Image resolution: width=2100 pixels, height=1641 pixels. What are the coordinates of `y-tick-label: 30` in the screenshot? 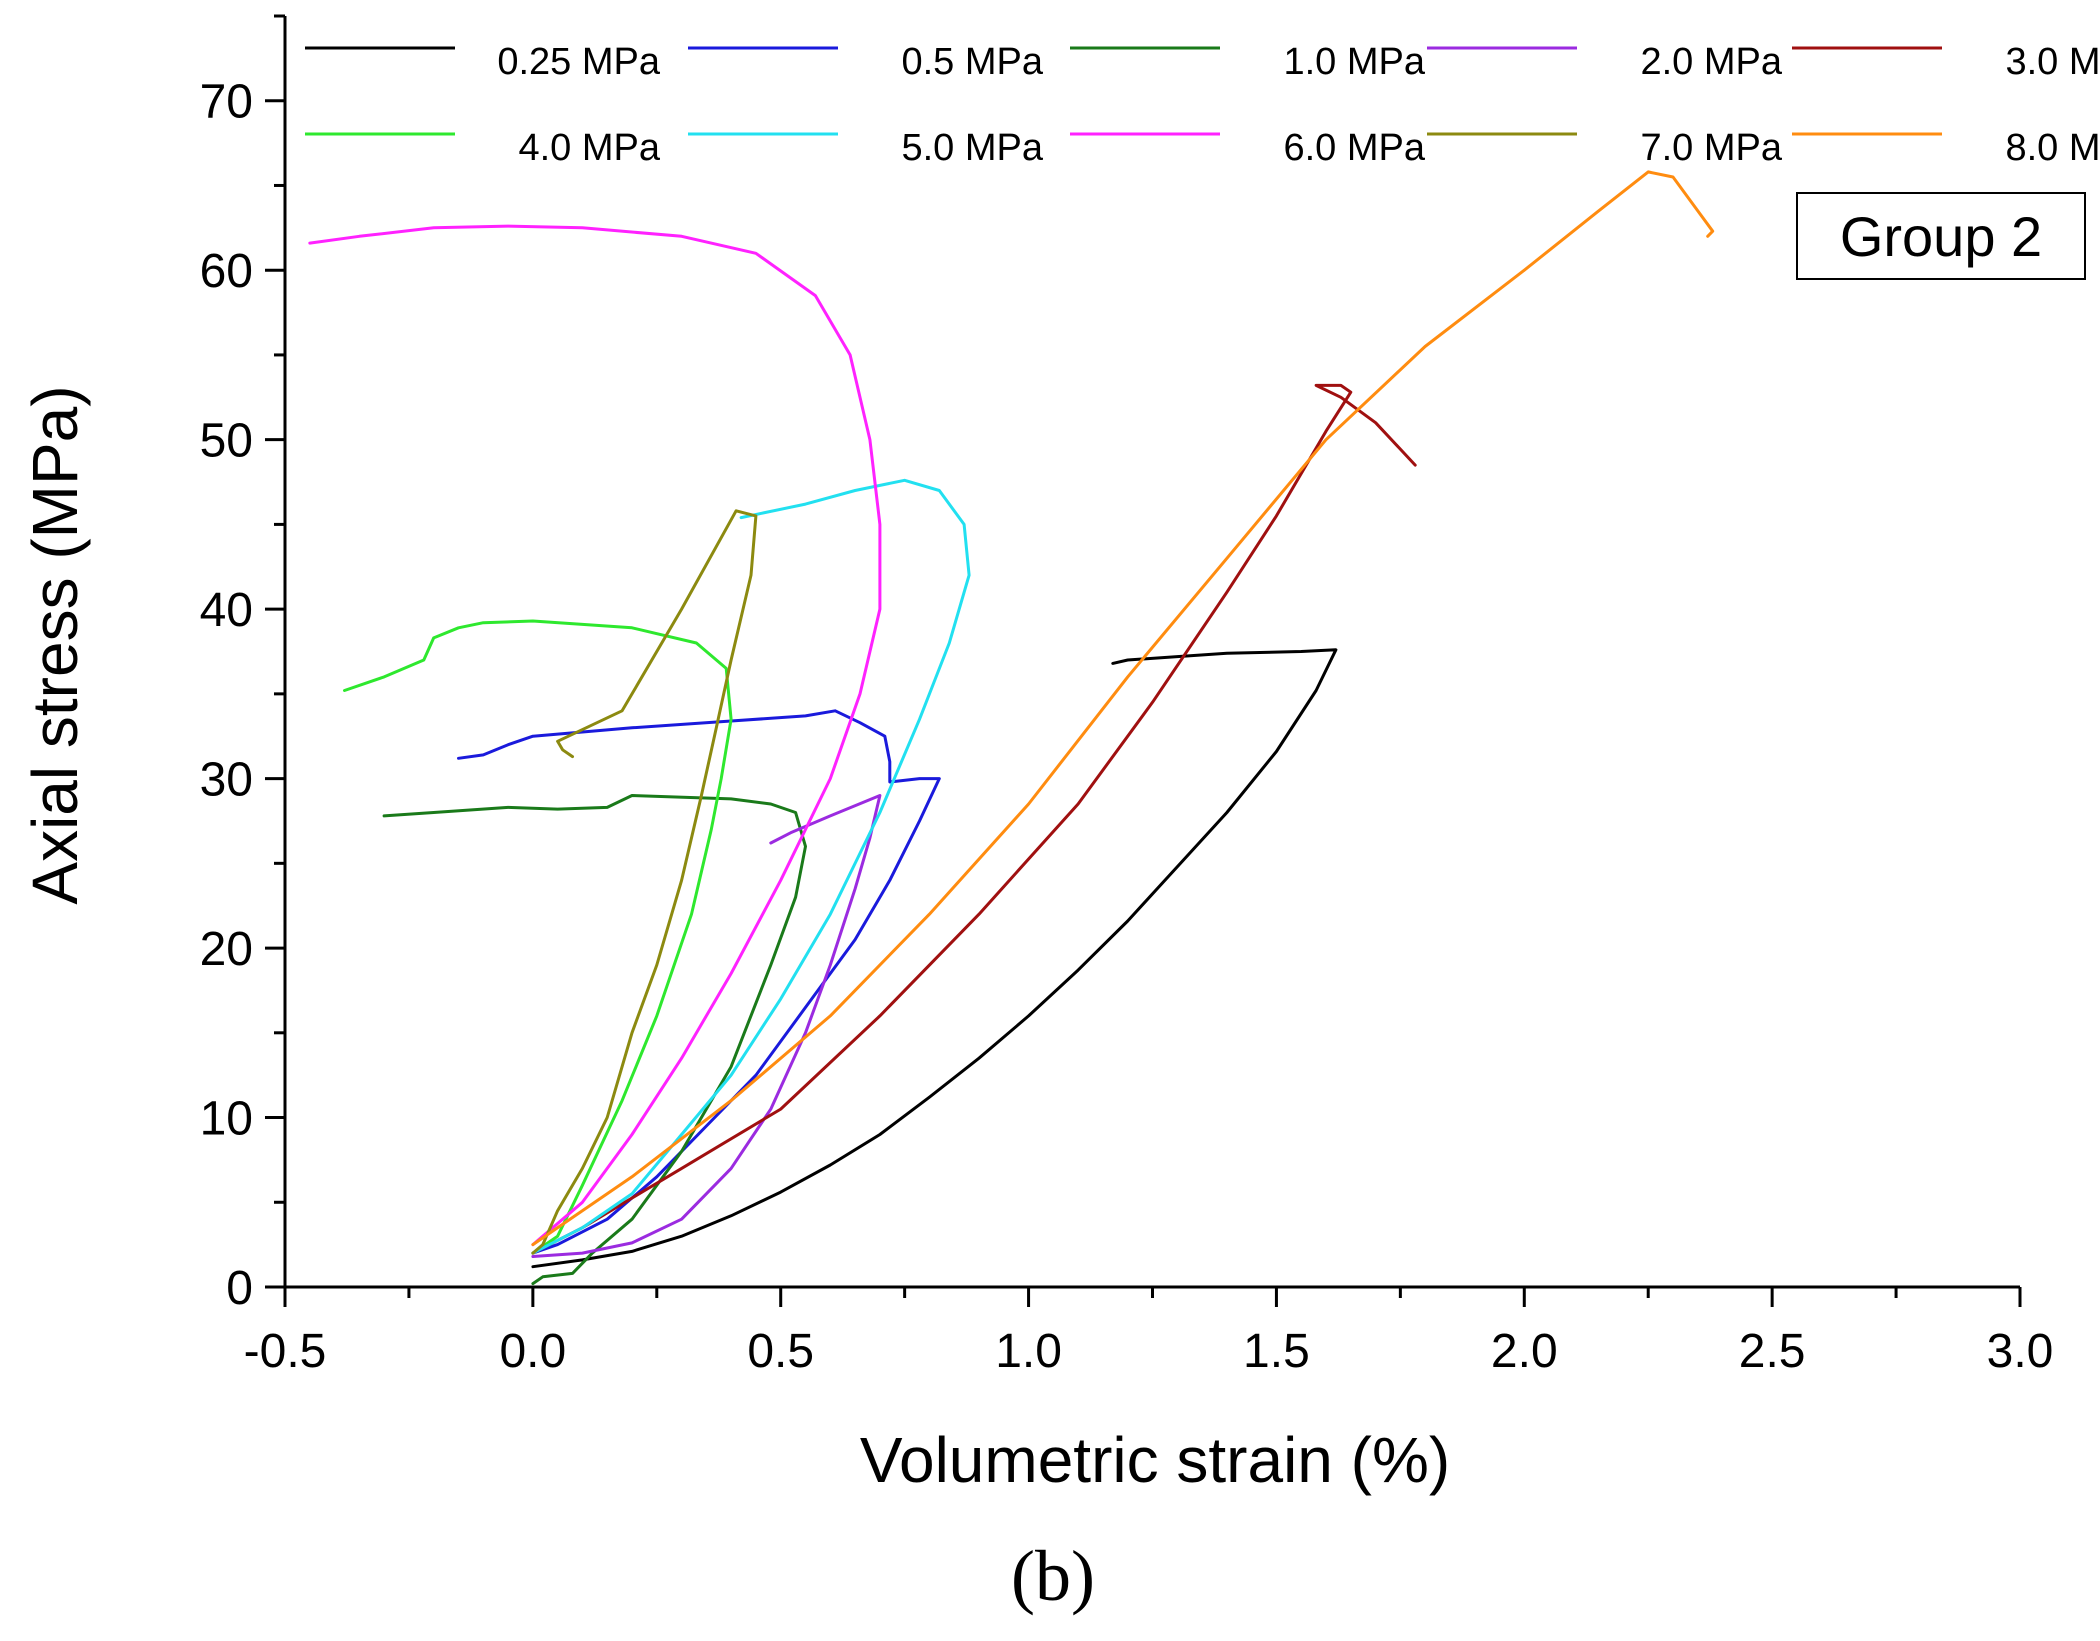 It's located at (226, 780).